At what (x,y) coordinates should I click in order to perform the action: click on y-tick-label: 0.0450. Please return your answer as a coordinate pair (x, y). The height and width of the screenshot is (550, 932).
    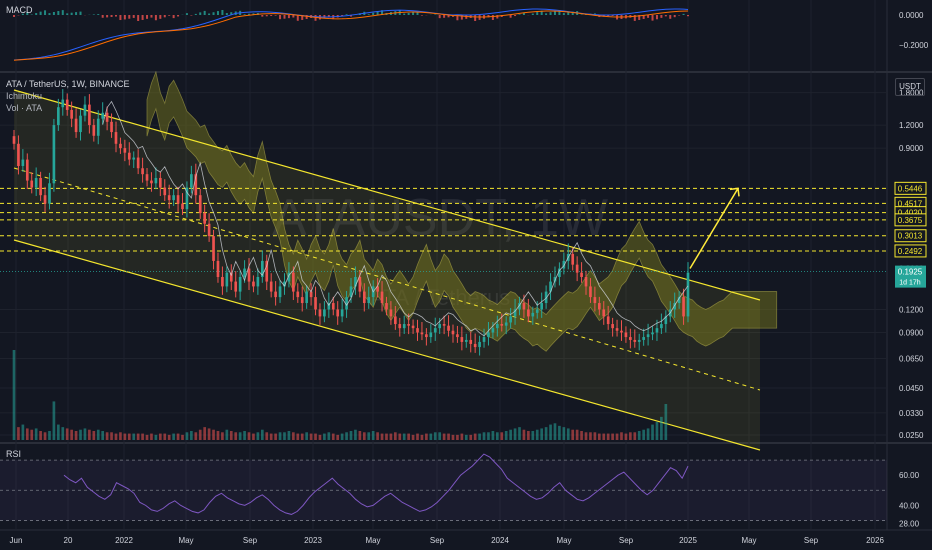
    Looking at the image, I should click on (911, 388).